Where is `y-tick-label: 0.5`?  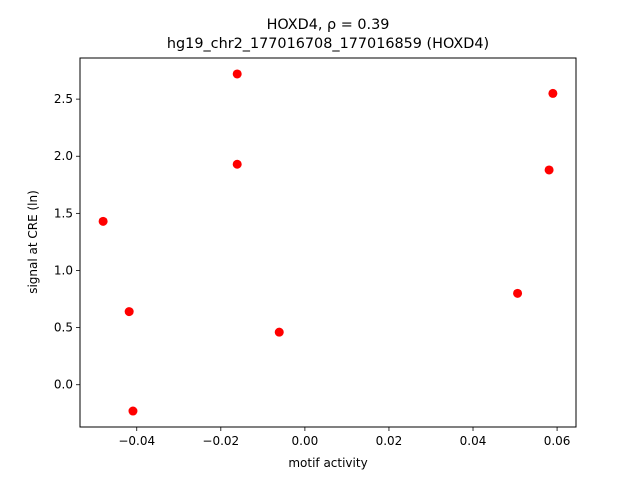
y-tick-label: 0.5 is located at coordinates (63, 328).